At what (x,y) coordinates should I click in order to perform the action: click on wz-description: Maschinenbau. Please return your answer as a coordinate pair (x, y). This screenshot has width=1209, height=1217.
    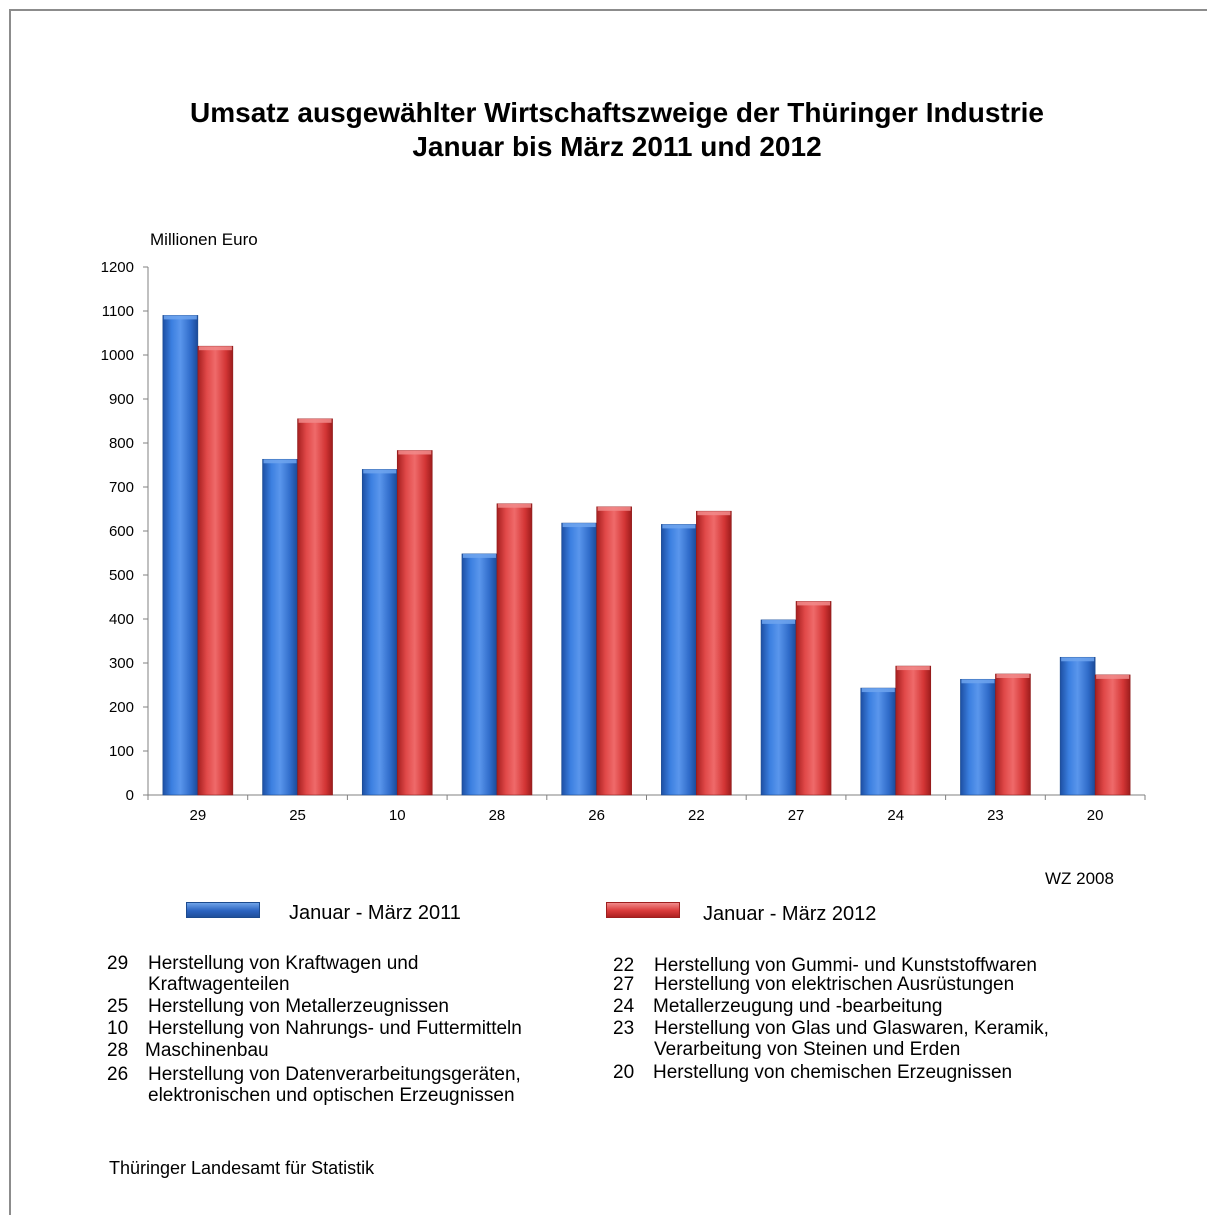
    Looking at the image, I should click on (207, 1050).